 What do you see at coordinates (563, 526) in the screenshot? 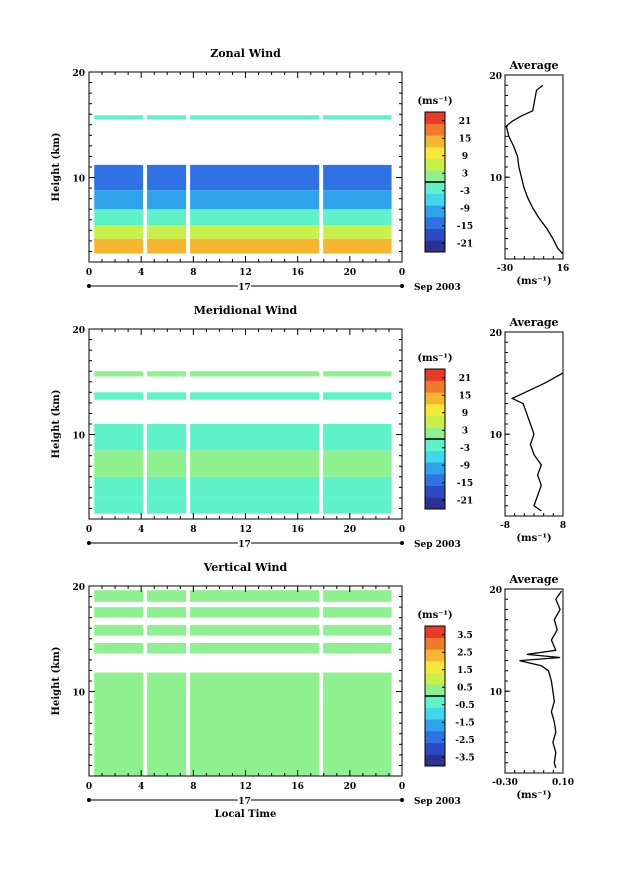
I see `profile-x-tick-label: 8` at bounding box center [563, 526].